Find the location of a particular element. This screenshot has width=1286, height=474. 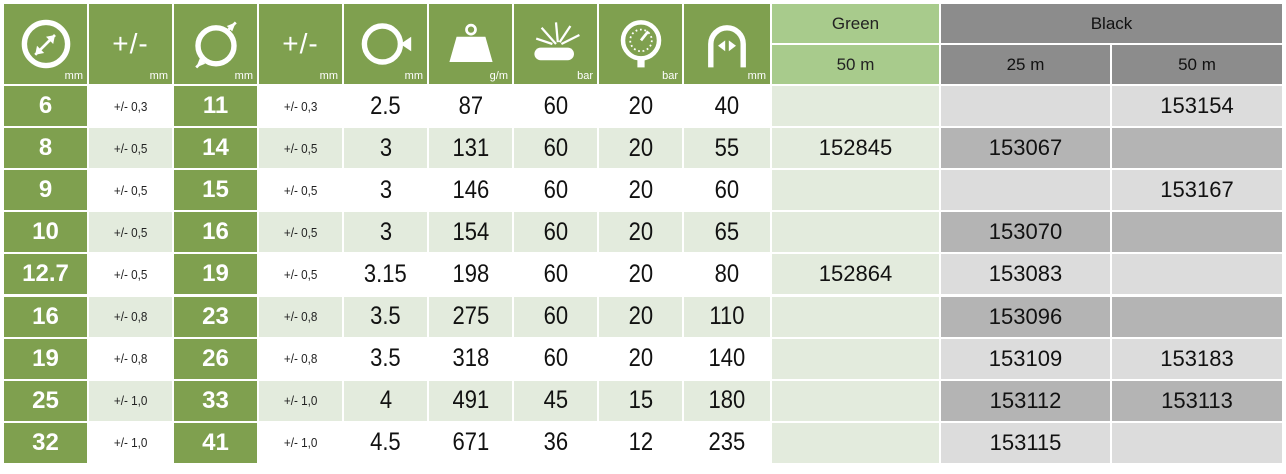

weight-icon is located at coordinates (470, 42).